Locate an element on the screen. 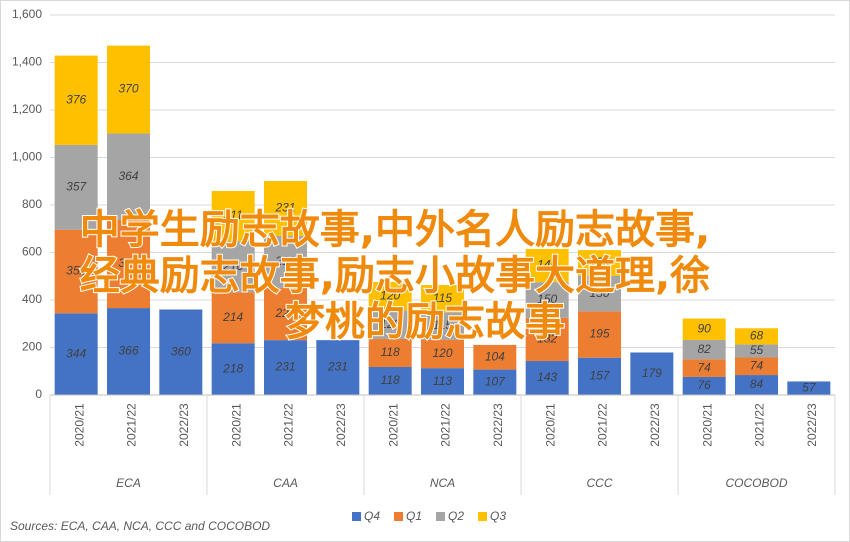  data-label: 214 is located at coordinates (232, 317).